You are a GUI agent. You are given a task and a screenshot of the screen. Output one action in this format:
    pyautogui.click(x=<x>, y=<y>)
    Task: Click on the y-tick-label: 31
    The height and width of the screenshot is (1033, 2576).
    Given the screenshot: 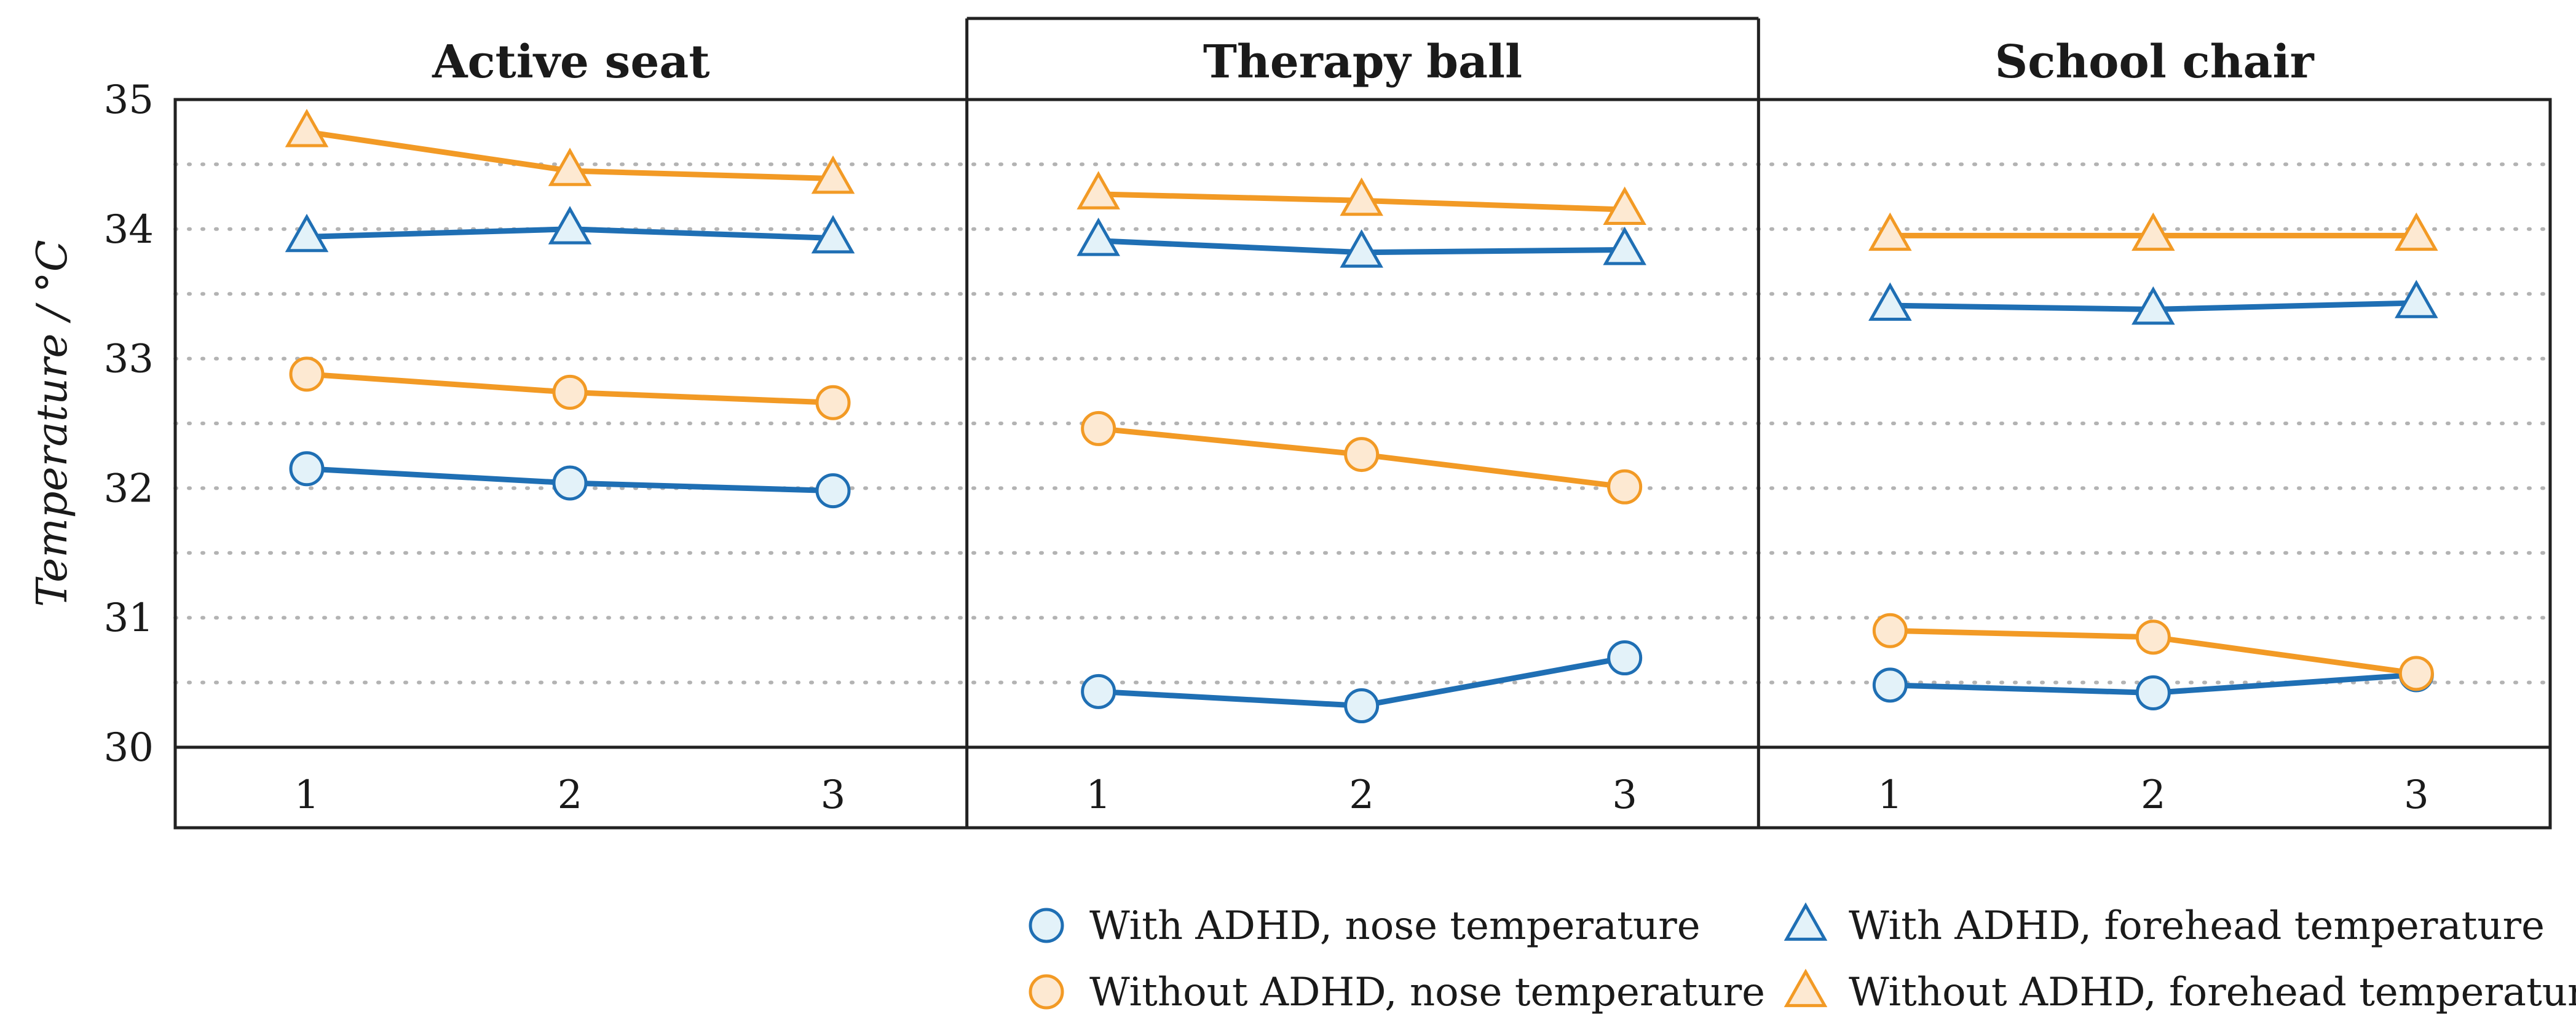 What is the action you would take?
    pyautogui.click(x=129, y=618)
    